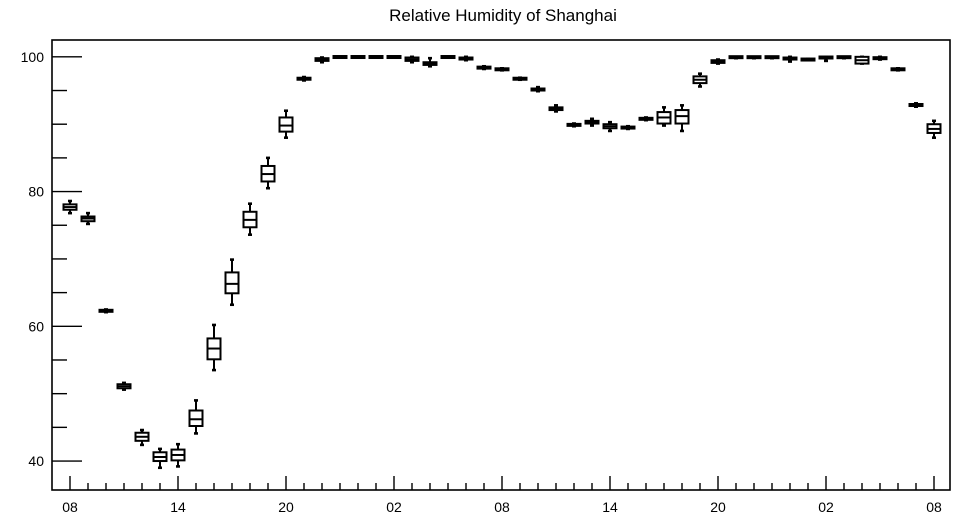 The width and height of the screenshot is (957, 520). Describe the element at coordinates (503, 15) in the screenshot. I see `chart-title: Relative Humidity of Shanghai` at that location.